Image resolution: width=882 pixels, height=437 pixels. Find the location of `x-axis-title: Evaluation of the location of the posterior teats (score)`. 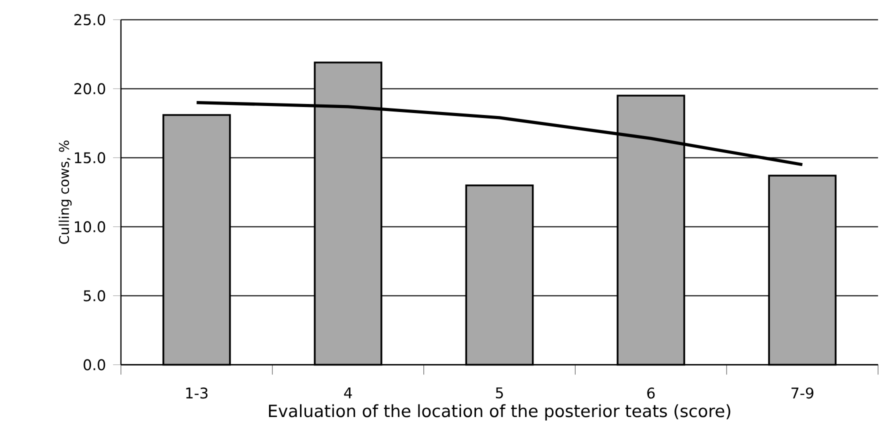

x-axis-title: Evaluation of the location of the posterior teats (score) is located at coordinates (499, 412).